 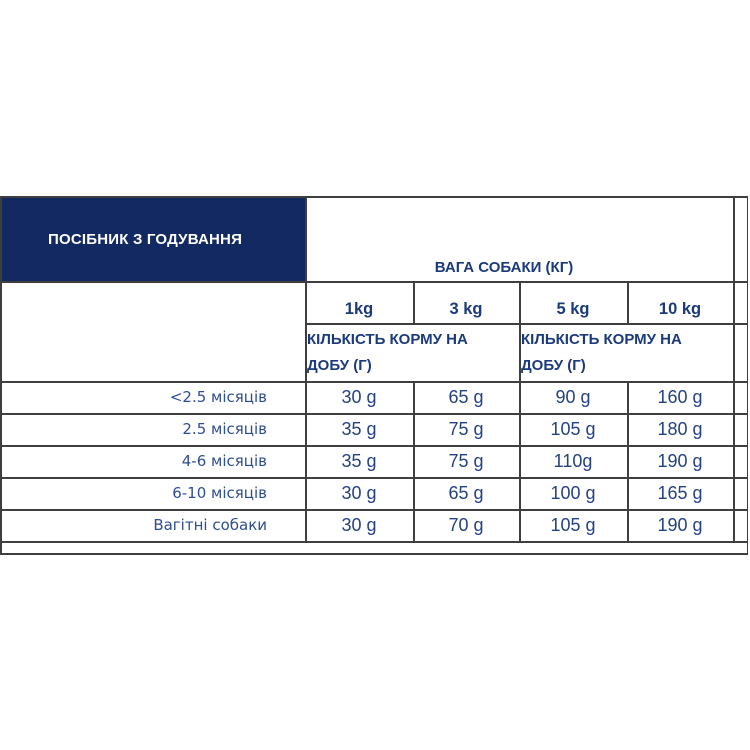 I want to click on row-label-4-6-months: 4-6 місяців, so click(x=224, y=461).